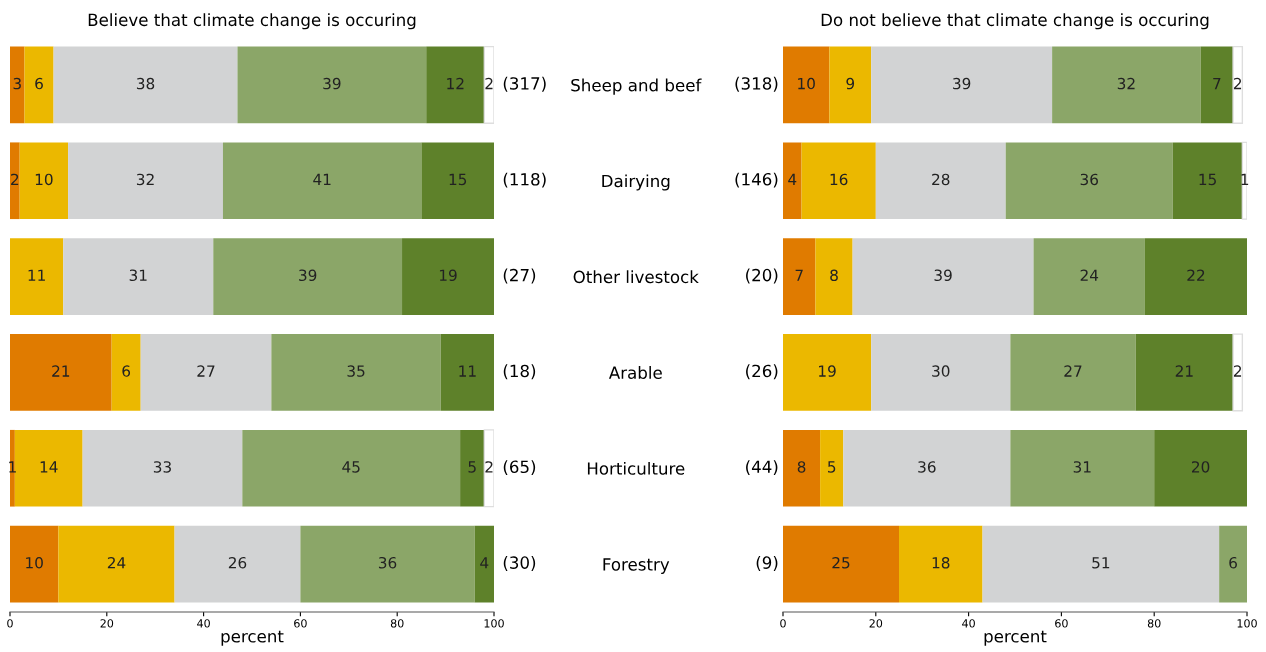 The width and height of the screenshot is (1266, 652). I want to click on data-label: 7, so click(1217, 83).